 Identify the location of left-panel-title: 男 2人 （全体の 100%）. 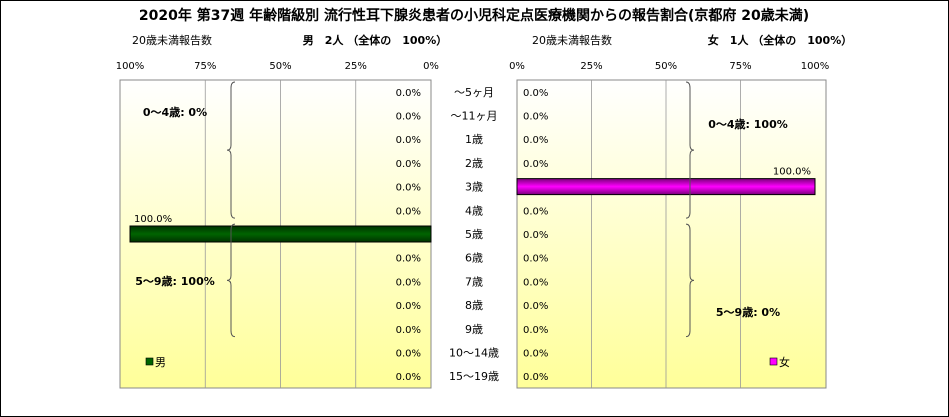
(375, 40).